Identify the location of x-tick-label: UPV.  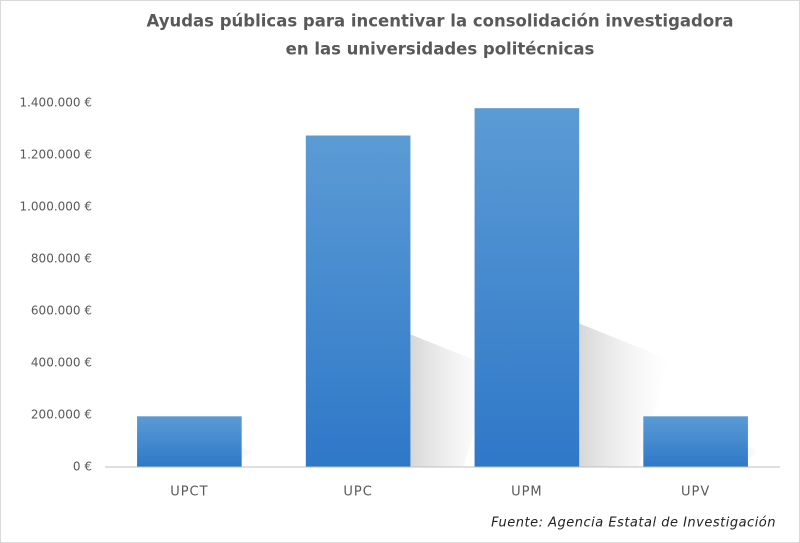
(695, 492).